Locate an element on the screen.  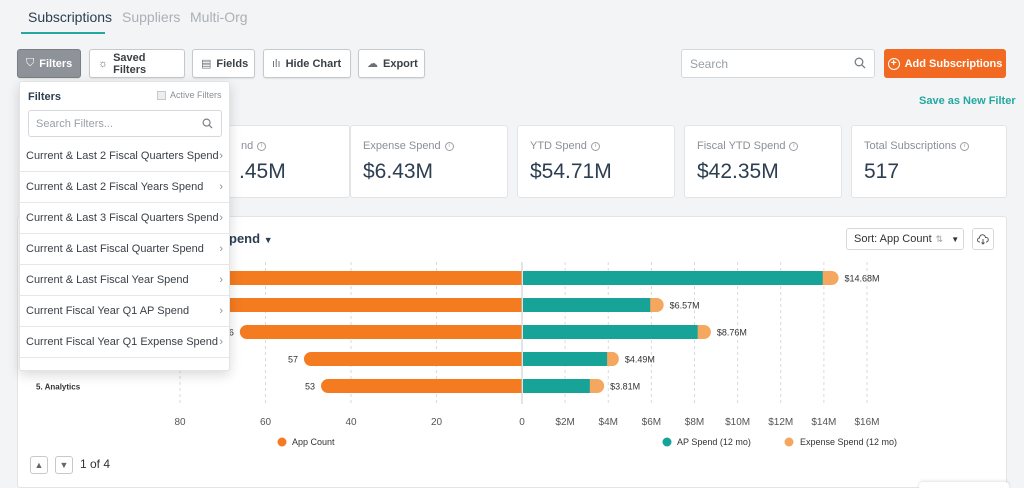
filter-search-input is located at coordinates (111, 123).